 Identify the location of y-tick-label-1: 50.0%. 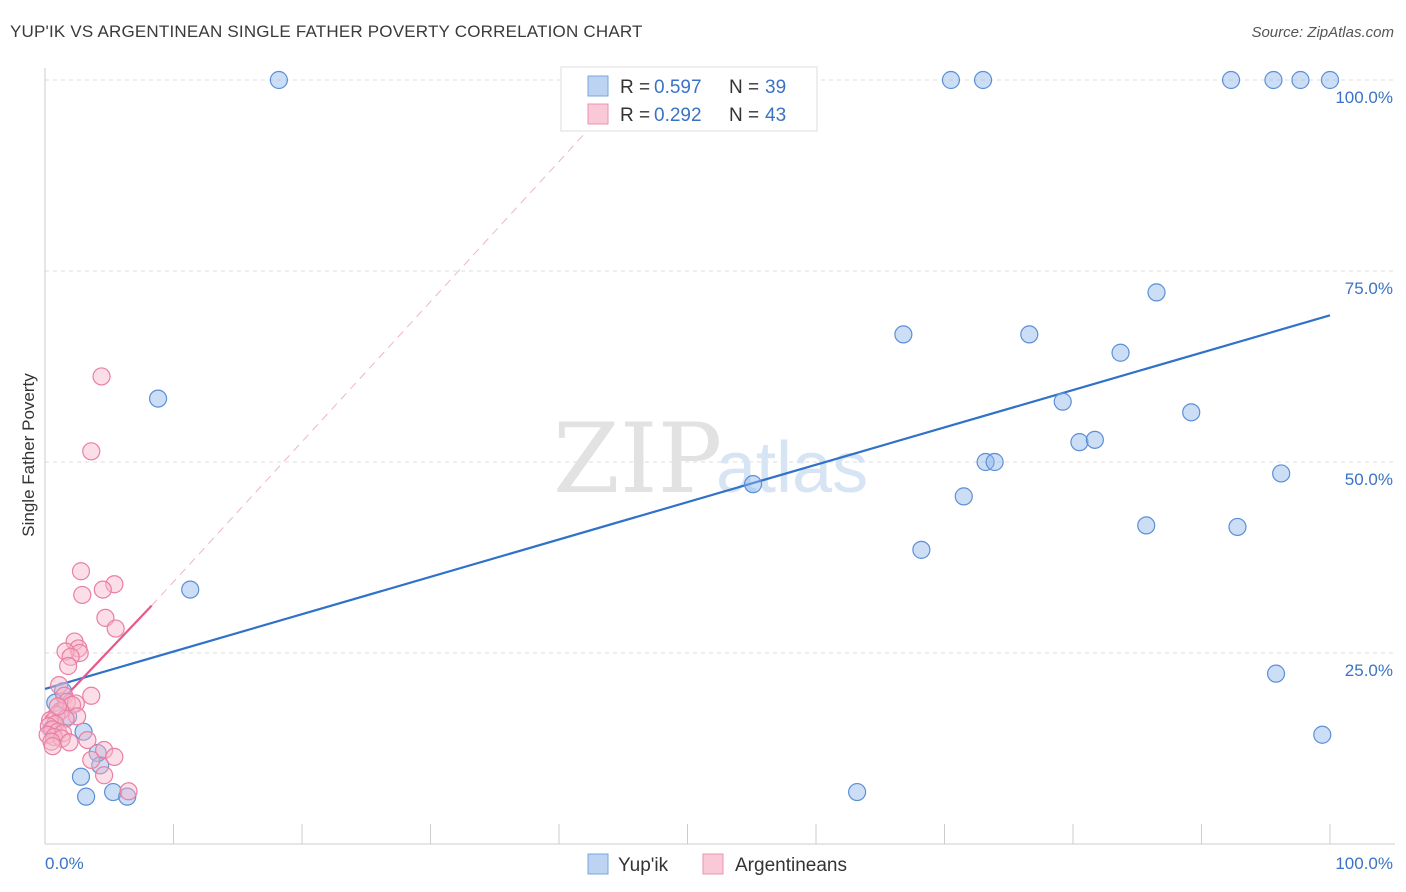
(1369, 479).